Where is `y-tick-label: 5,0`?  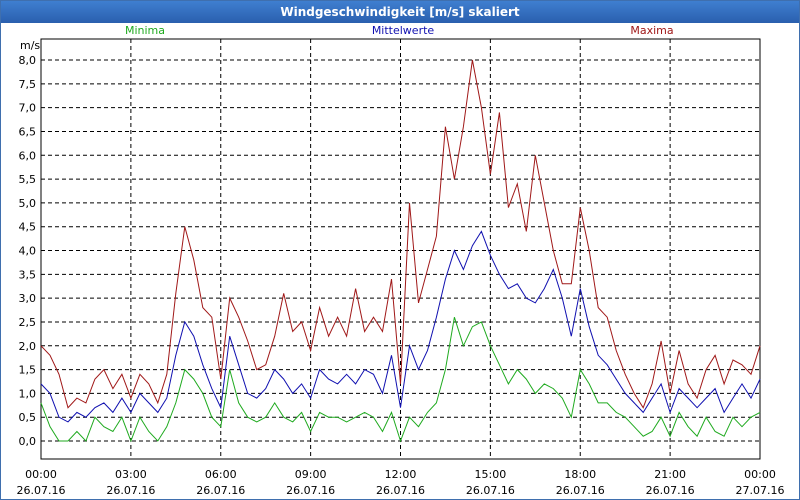
y-tick-label: 5,0 is located at coordinates (28, 203).